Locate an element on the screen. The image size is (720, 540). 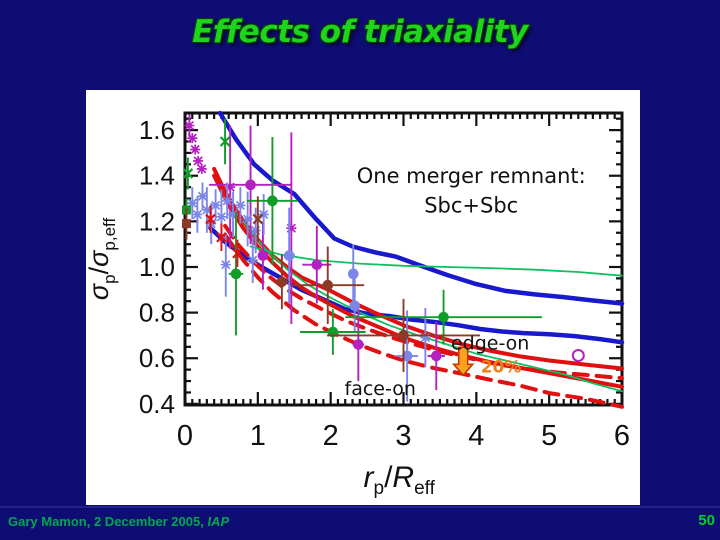
y-tick-label: 1.0 is located at coordinates (157, 267).